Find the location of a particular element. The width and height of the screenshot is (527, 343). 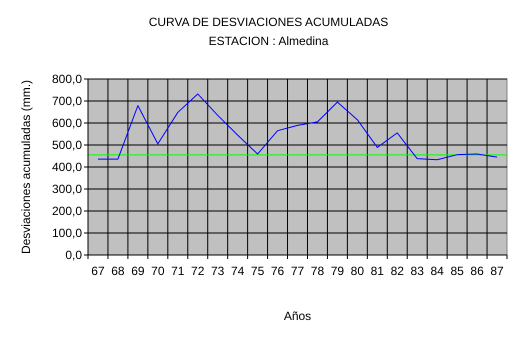

x-tick-label: 81 is located at coordinates (377, 271).